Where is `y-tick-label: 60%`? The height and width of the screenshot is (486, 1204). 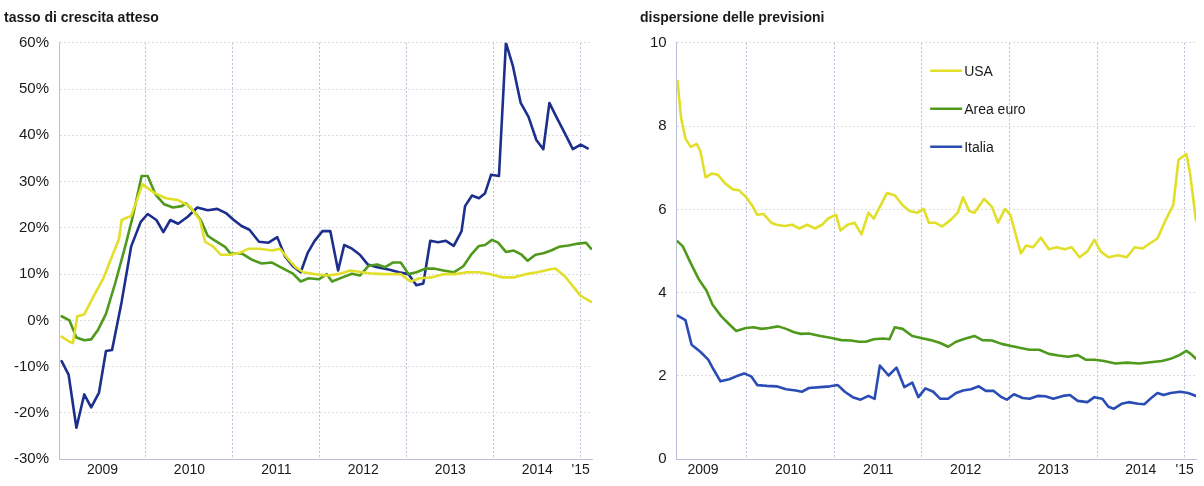
y-tick-label: 60% is located at coordinates (34, 41).